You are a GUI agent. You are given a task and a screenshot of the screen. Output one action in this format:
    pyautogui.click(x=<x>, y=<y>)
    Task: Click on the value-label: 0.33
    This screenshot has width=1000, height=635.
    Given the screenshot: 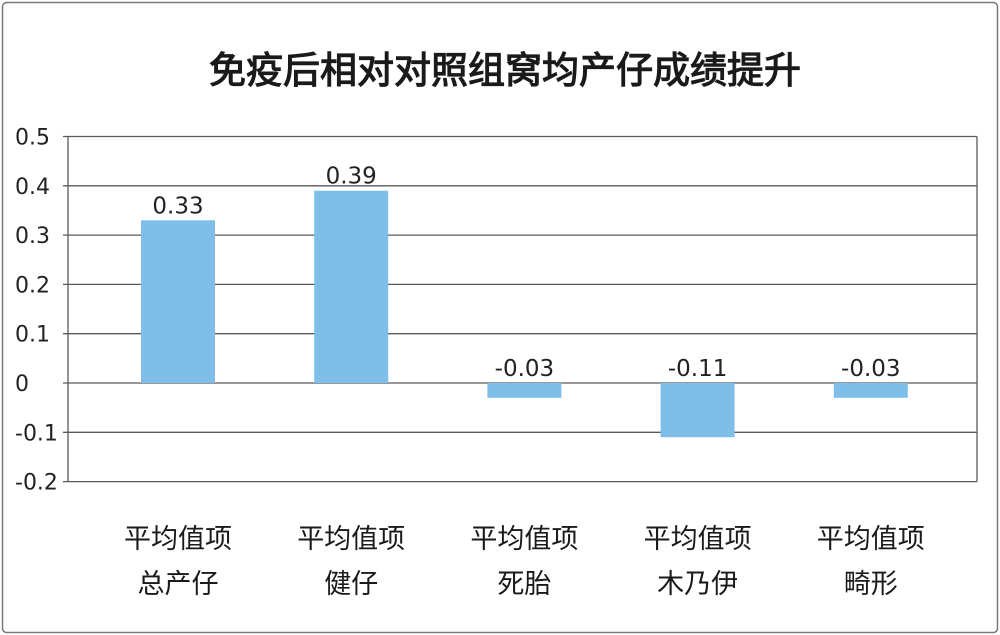 What is the action you would take?
    pyautogui.click(x=177, y=206)
    